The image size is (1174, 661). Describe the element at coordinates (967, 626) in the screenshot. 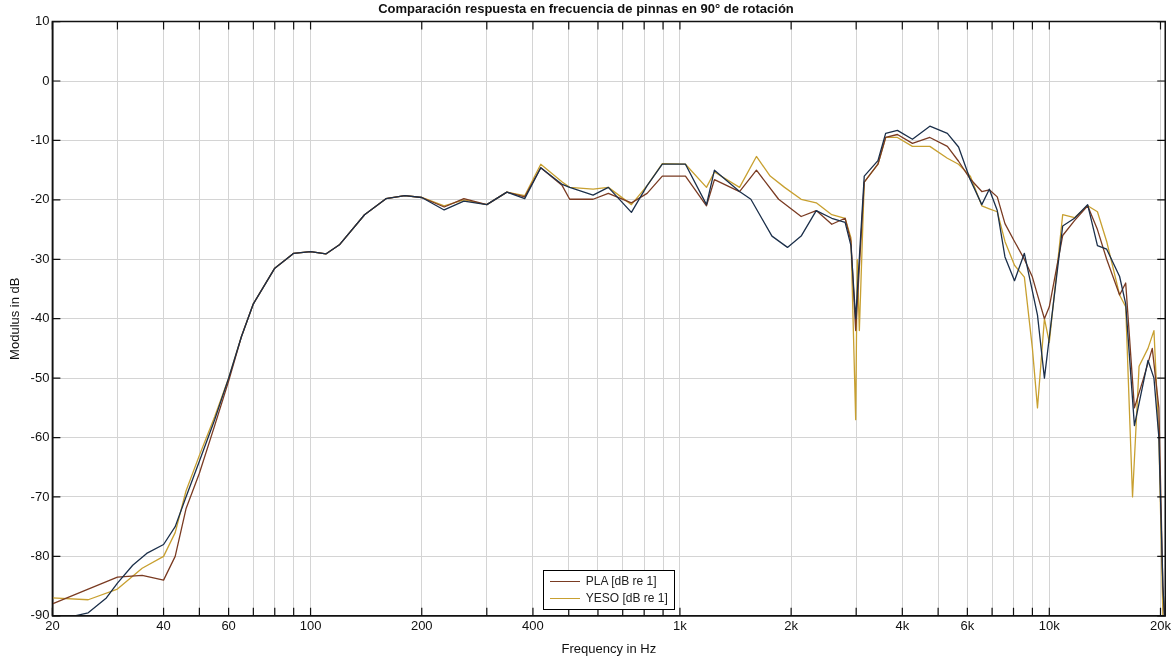

I see `x-tick-label: 6k` at that location.